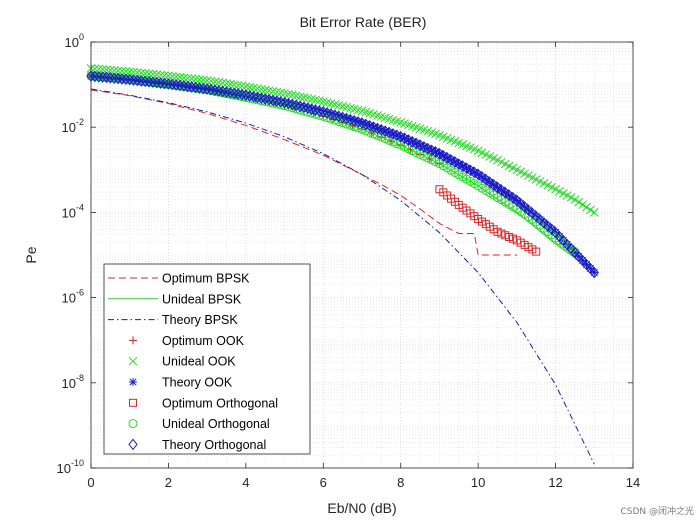 The width and height of the screenshot is (700, 525). I want to click on x-tick-label: 0, so click(90, 482).